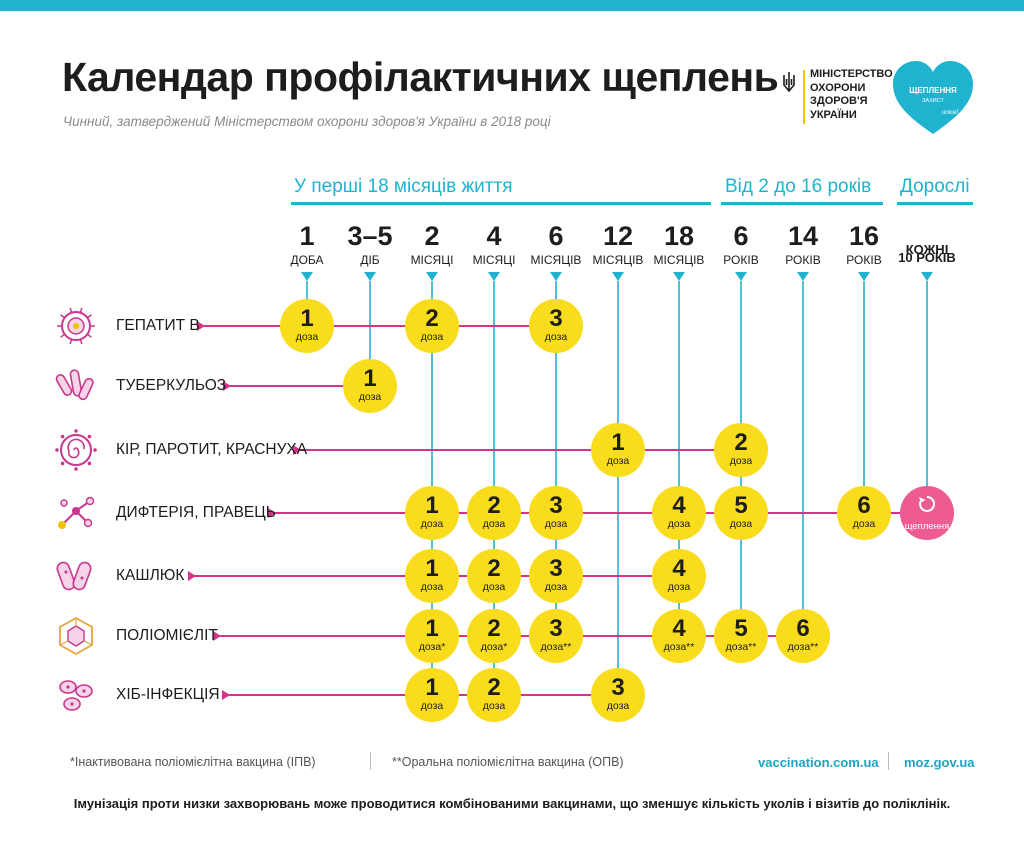 Image resolution: width=1024 pixels, height=849 pixels. Describe the element at coordinates (196, 512) in the screenshot. I see `disease-name: ДИФТЕРІЯ, ПРАВЕЦЬ` at that location.